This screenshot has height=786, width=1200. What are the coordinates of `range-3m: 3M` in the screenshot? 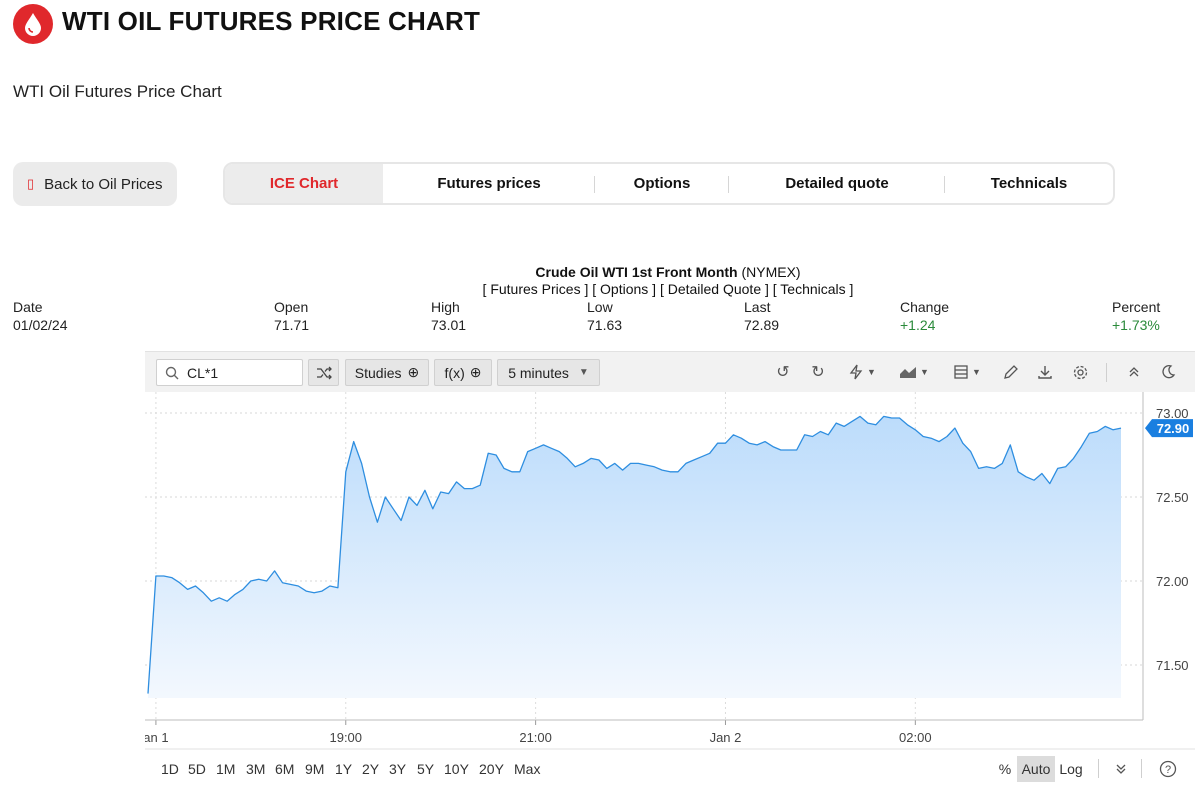 It's located at (256, 769).